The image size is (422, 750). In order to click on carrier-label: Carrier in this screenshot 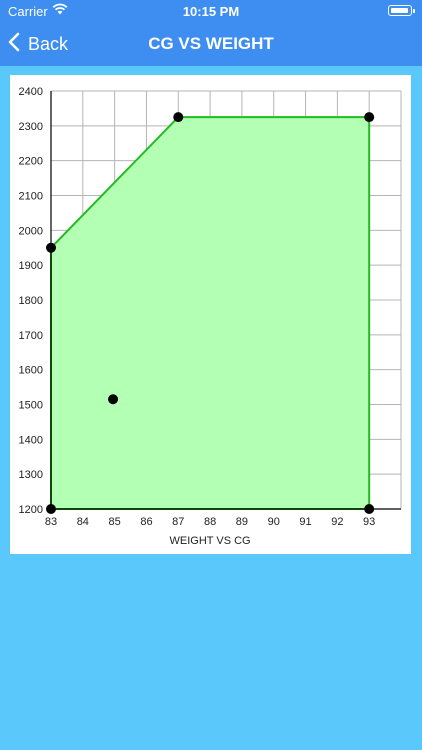, I will do `click(28, 11)`.